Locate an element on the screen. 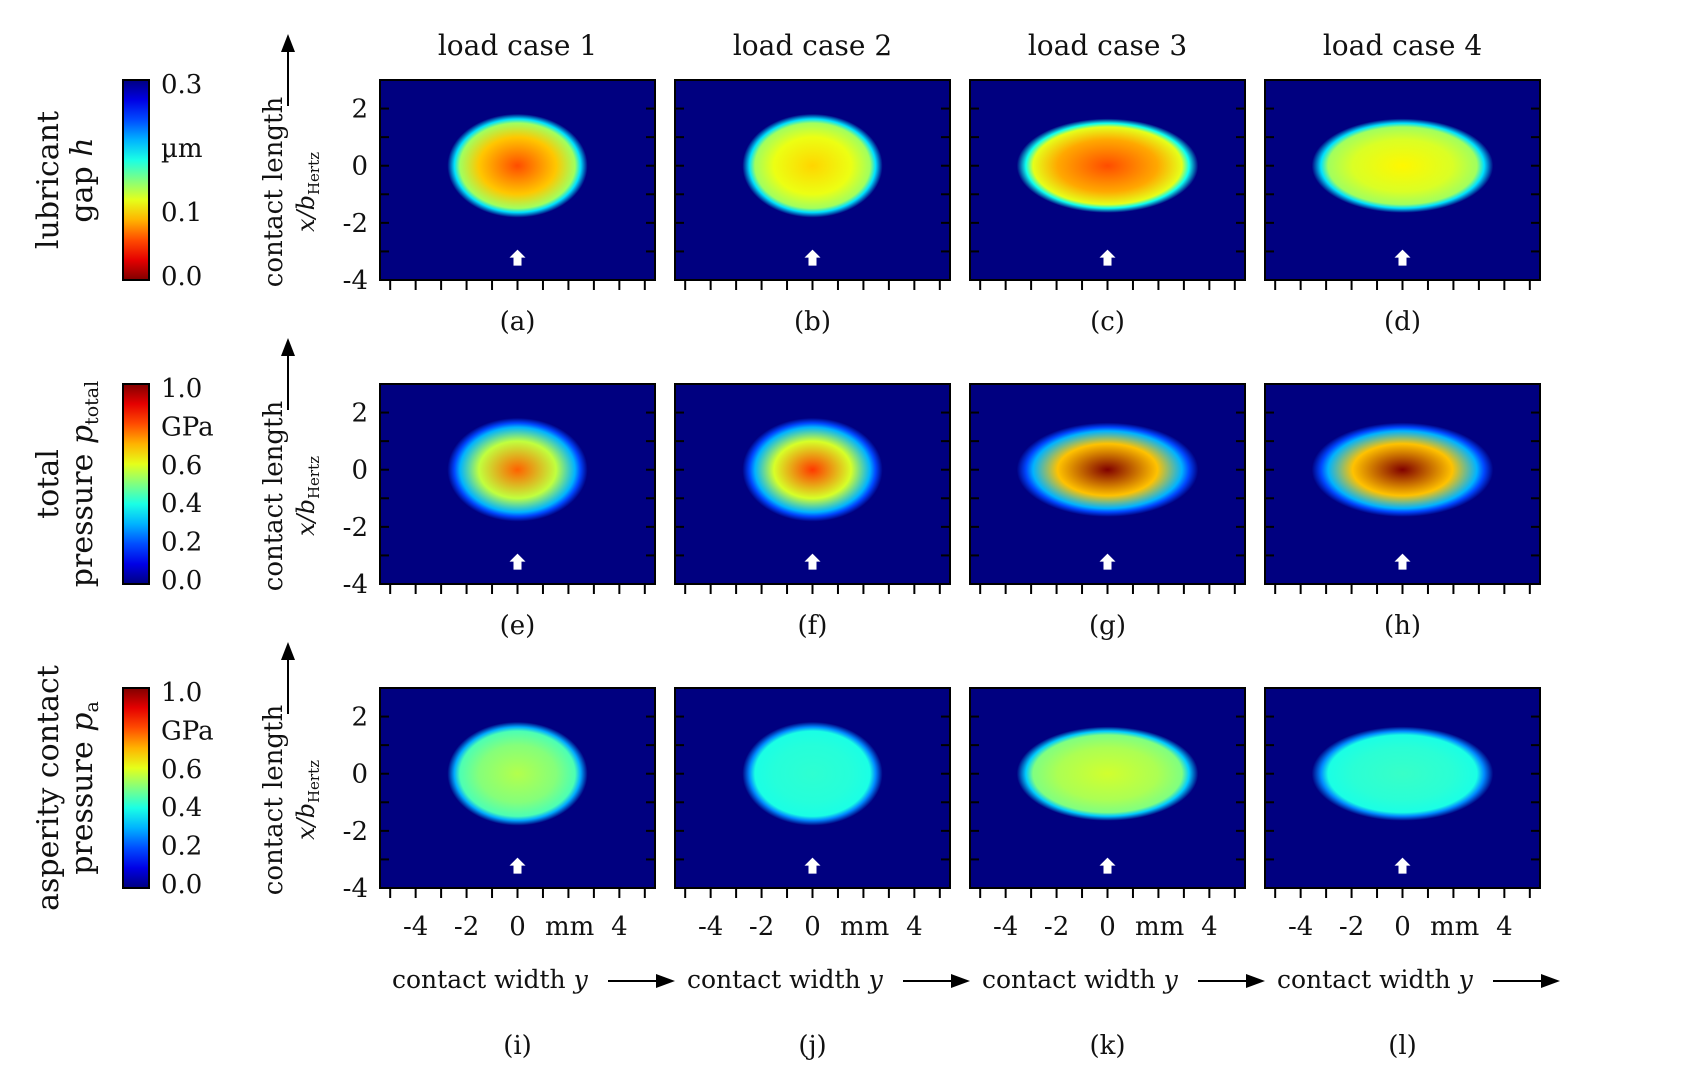 Image resolution: width=1693 pixels, height=1085 pixels. colorbar-tick-label: 0.2 is located at coordinates (181, 543).